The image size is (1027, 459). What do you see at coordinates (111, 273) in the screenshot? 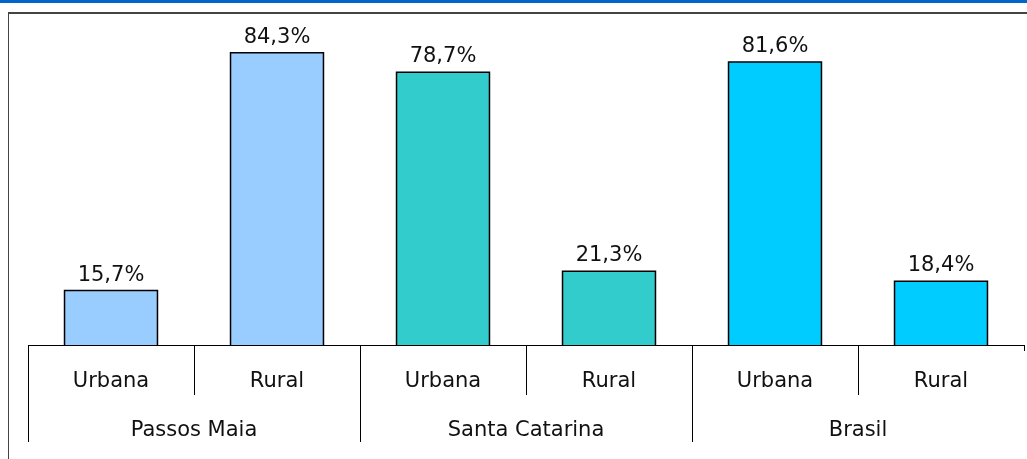
I see `data-label: 15,7%` at bounding box center [111, 273].